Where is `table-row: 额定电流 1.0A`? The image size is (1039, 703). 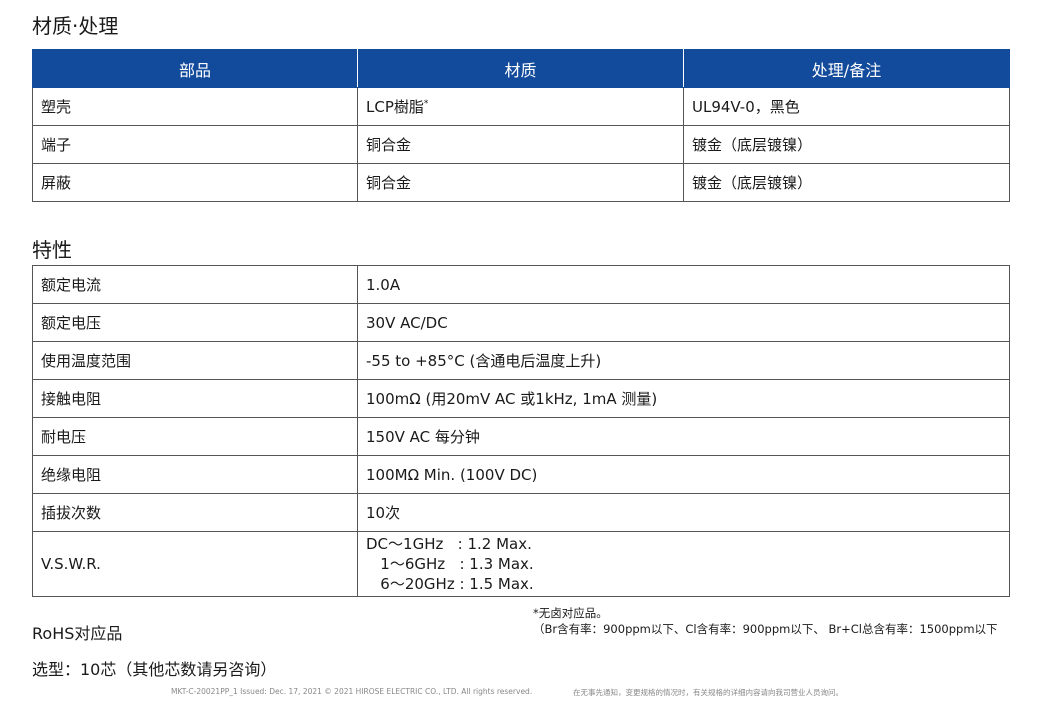 table-row: 额定电流 1.0A is located at coordinates (521, 284).